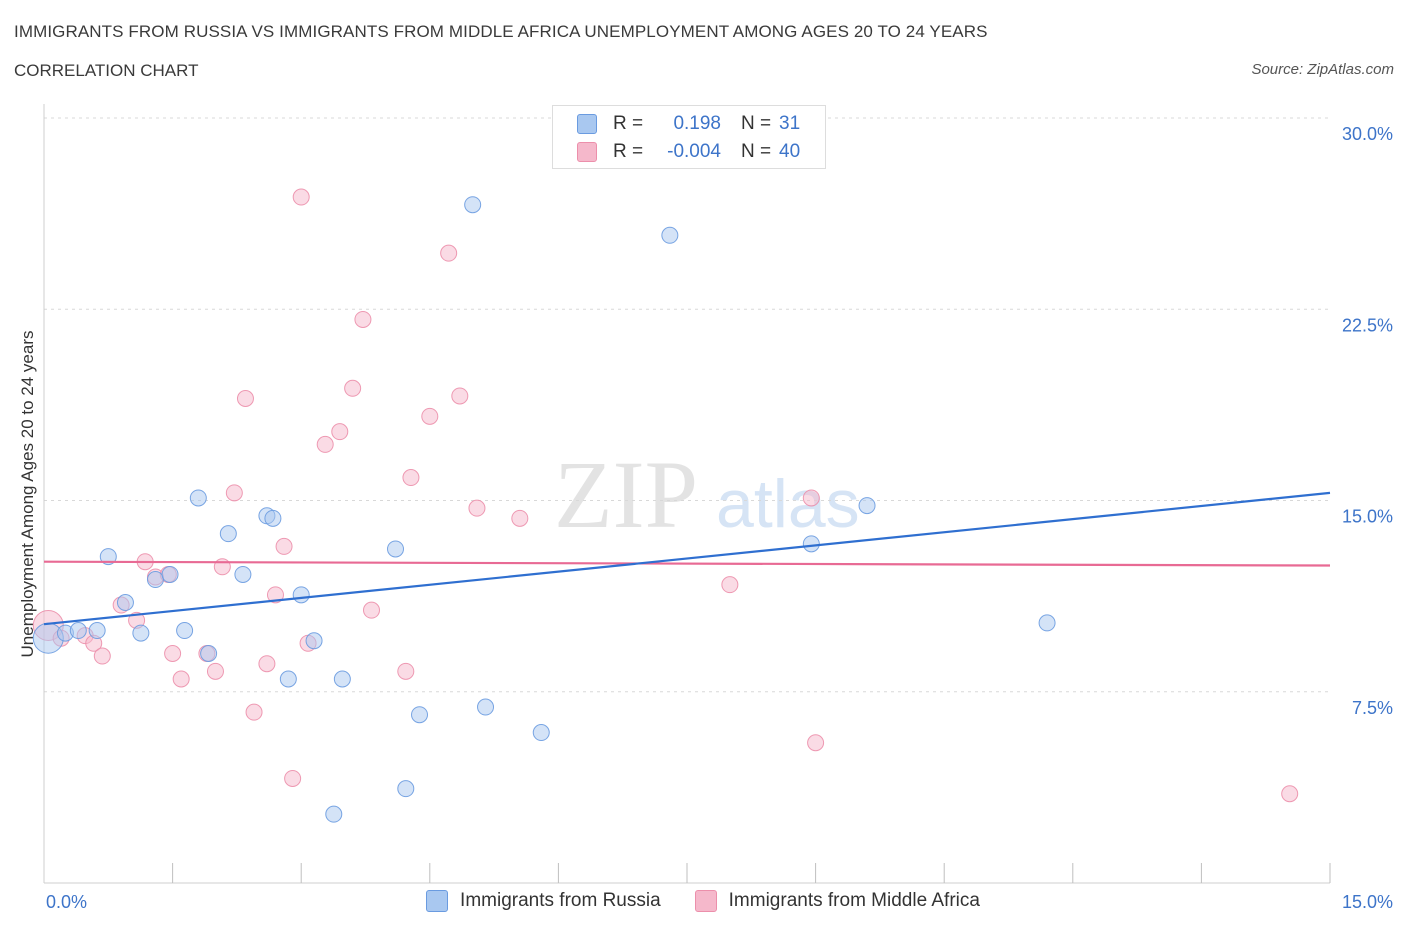  I want to click on y-tick-label: 30.0%, so click(1367, 134).